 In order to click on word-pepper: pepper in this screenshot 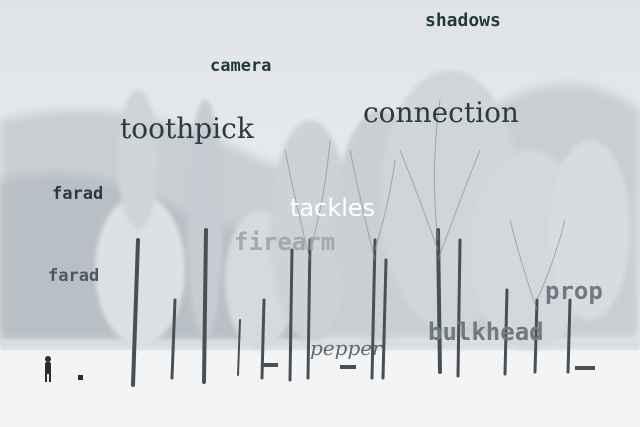, I will do `click(346, 348)`.